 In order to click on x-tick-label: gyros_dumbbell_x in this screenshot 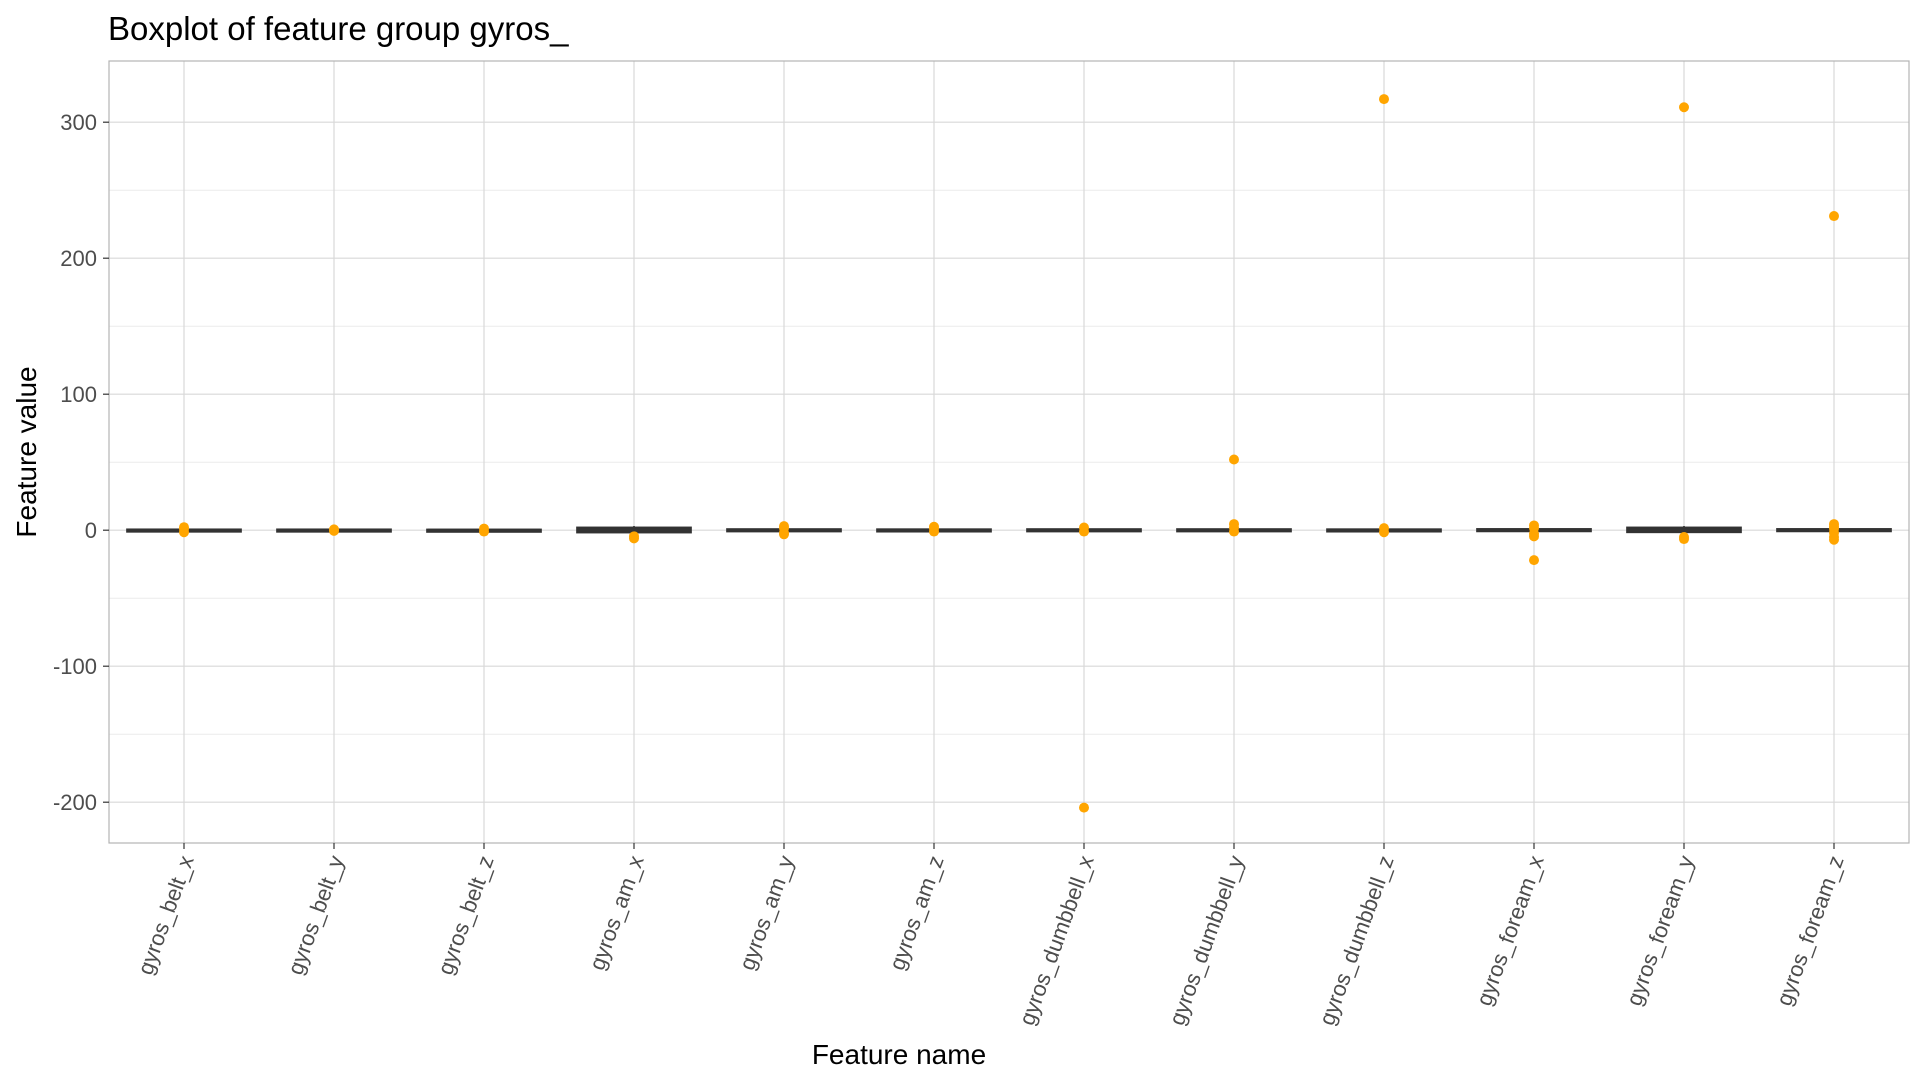, I will do `click(1056, 940)`.